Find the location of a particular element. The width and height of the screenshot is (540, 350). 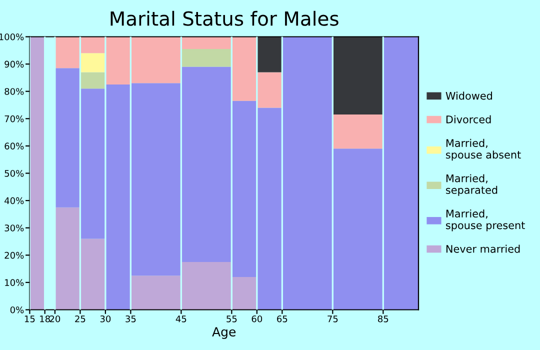

x-tick-label: 60 is located at coordinates (257, 318).